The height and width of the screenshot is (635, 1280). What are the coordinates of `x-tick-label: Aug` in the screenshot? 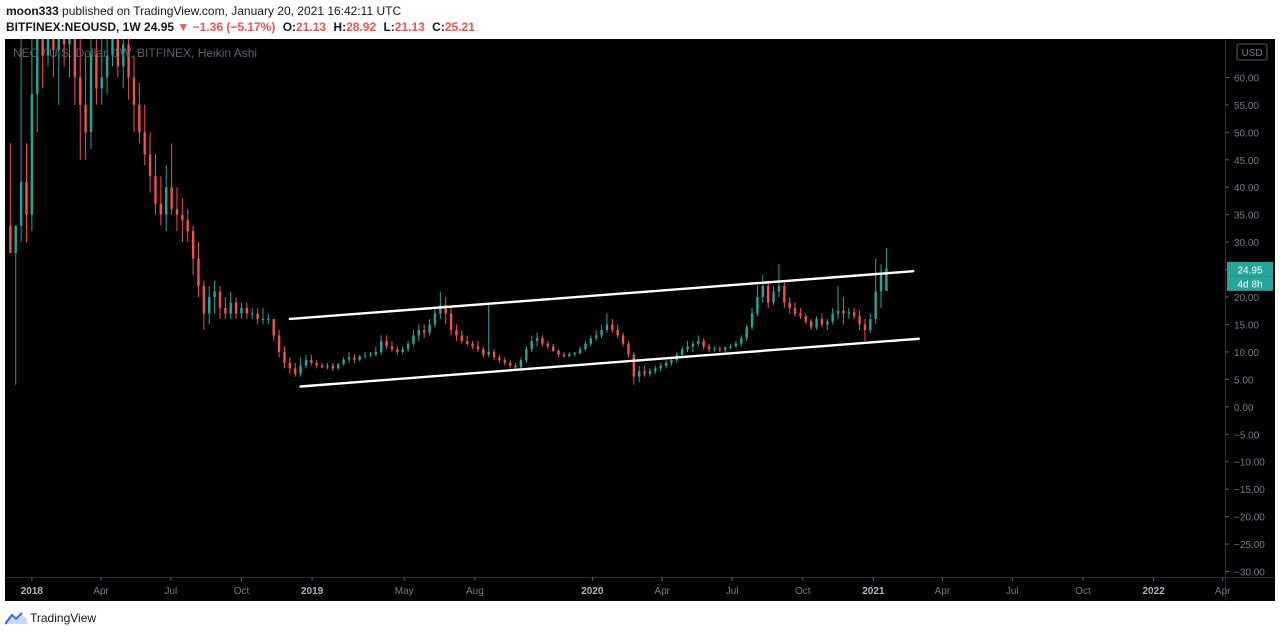 It's located at (475, 591).